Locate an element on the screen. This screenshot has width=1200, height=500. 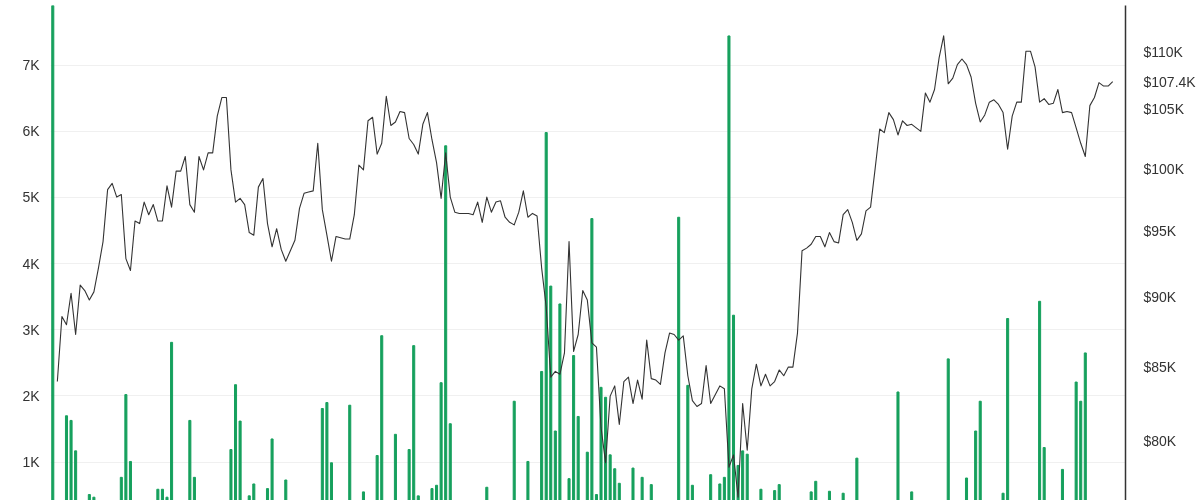
y2-tick-label: $90K is located at coordinates (1160, 297).